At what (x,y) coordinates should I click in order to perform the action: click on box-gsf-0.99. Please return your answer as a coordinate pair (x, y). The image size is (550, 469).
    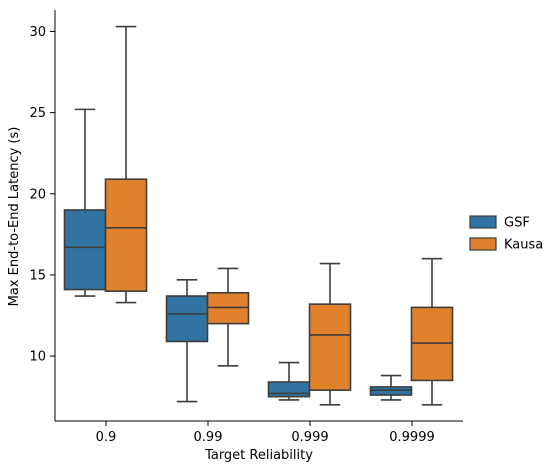
    Looking at the image, I should click on (187, 340).